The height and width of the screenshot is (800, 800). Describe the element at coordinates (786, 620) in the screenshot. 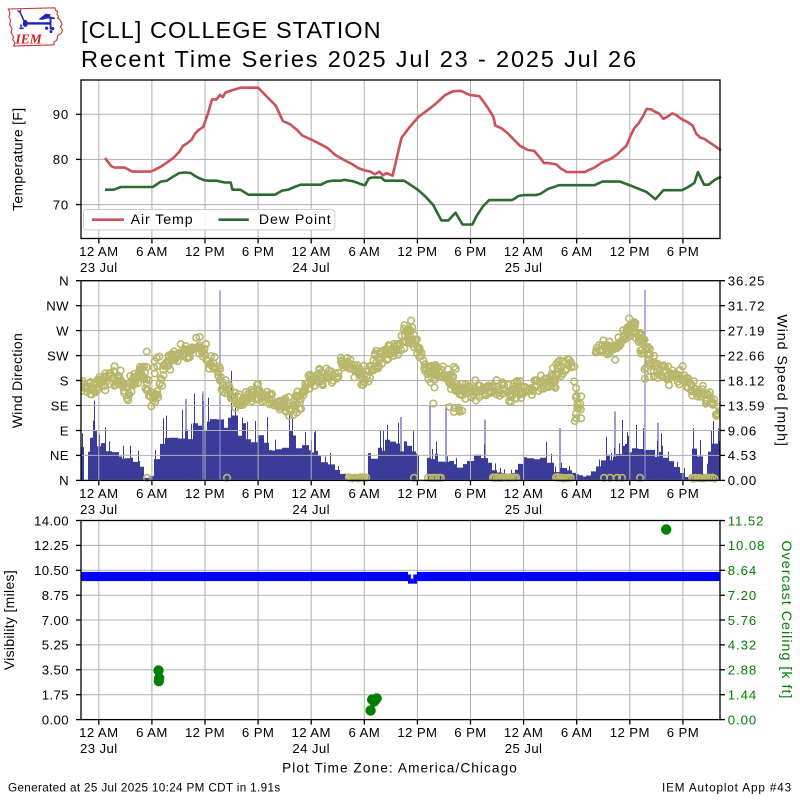

I see `svg-text: Overcast Ceiling [k ft]` at that location.